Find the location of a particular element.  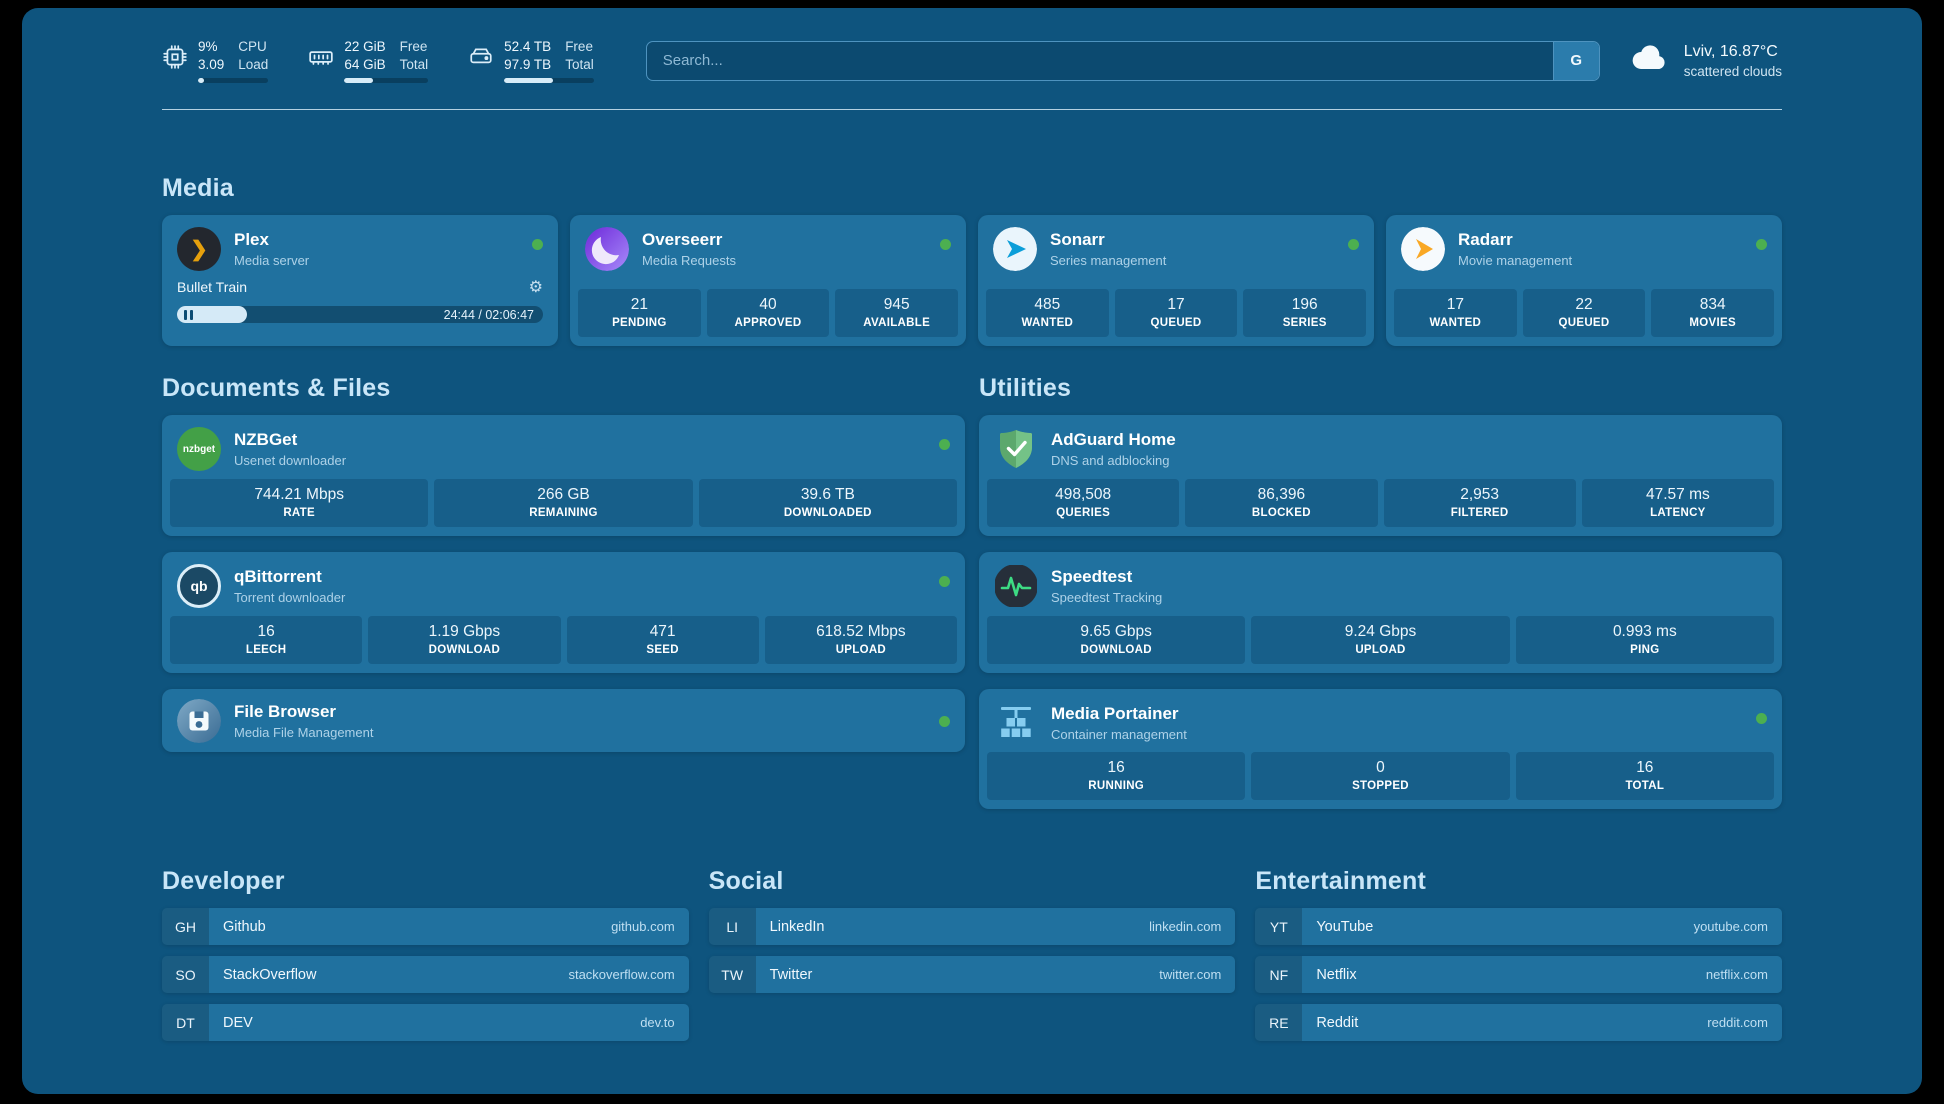

weather-condition: scattered clouds is located at coordinates (1732, 71).